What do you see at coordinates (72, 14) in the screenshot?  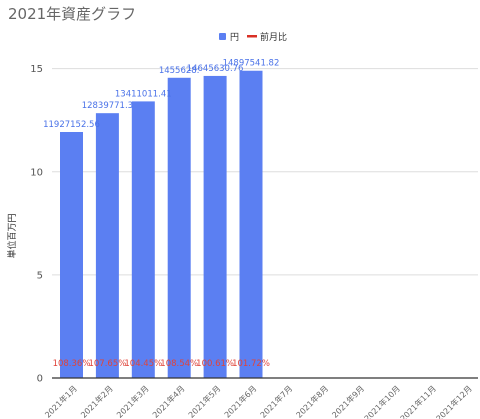 I see `chart-title: 2021年資産グラフ` at bounding box center [72, 14].